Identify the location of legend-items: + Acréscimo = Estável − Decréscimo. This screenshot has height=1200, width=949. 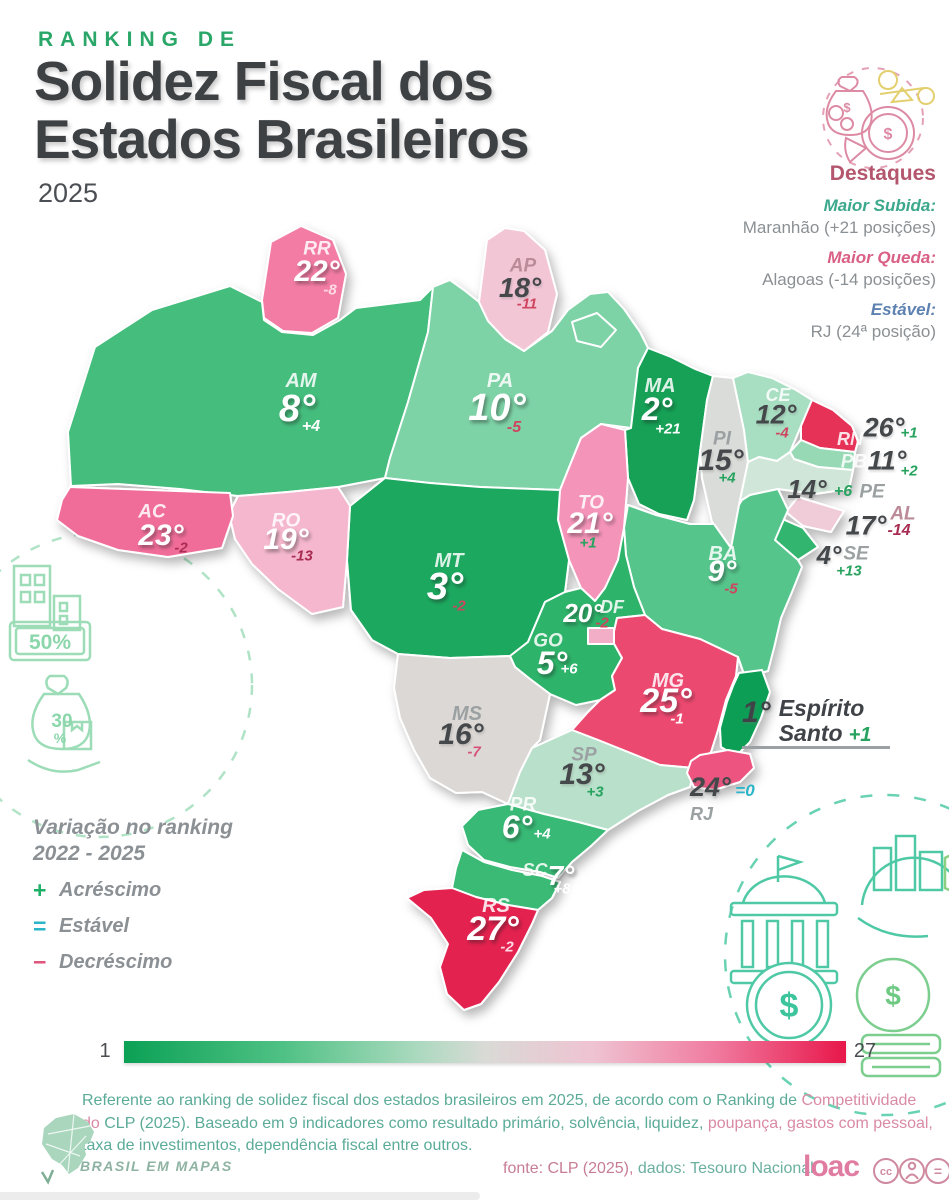
(133, 926).